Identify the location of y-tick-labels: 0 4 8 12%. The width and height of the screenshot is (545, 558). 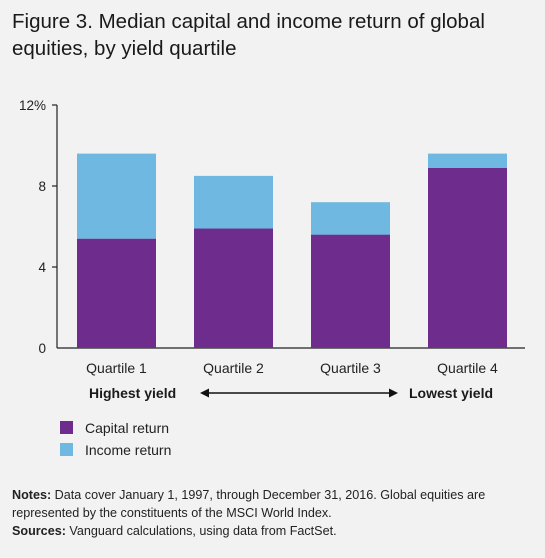
(33, 227).